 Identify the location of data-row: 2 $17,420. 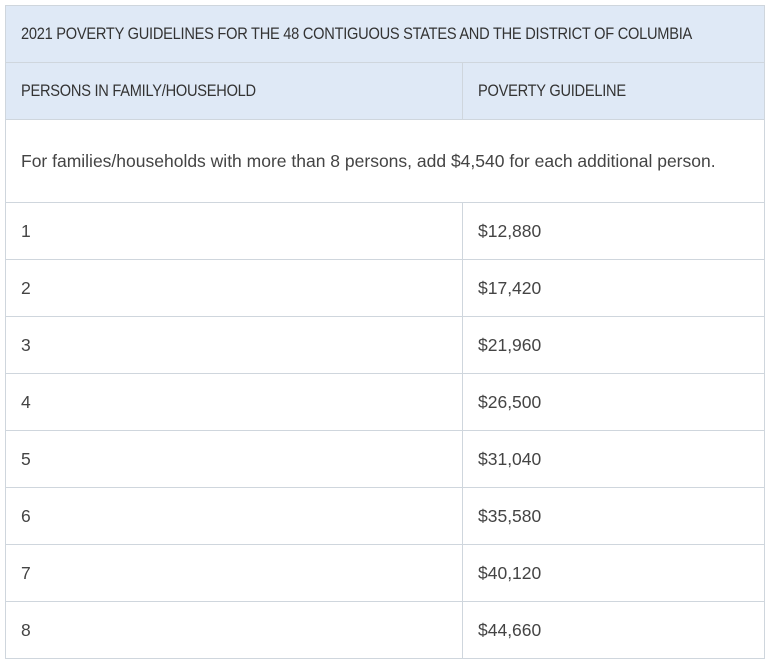
(385, 288).